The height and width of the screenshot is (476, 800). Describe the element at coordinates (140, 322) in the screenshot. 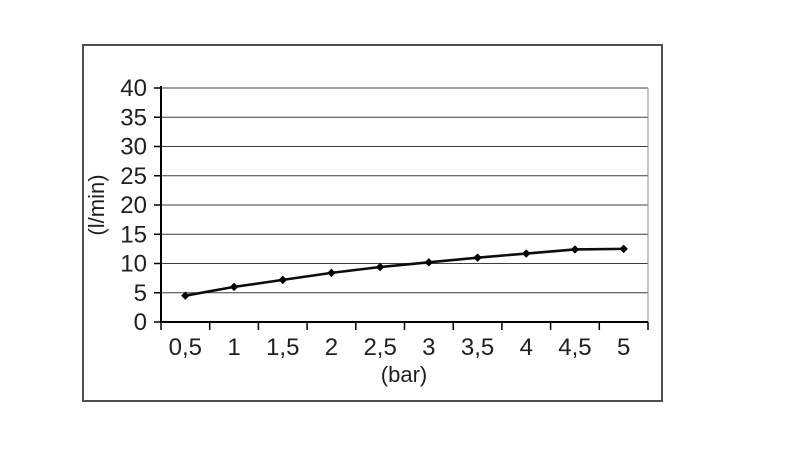

I see `y-tick-label: 0` at that location.